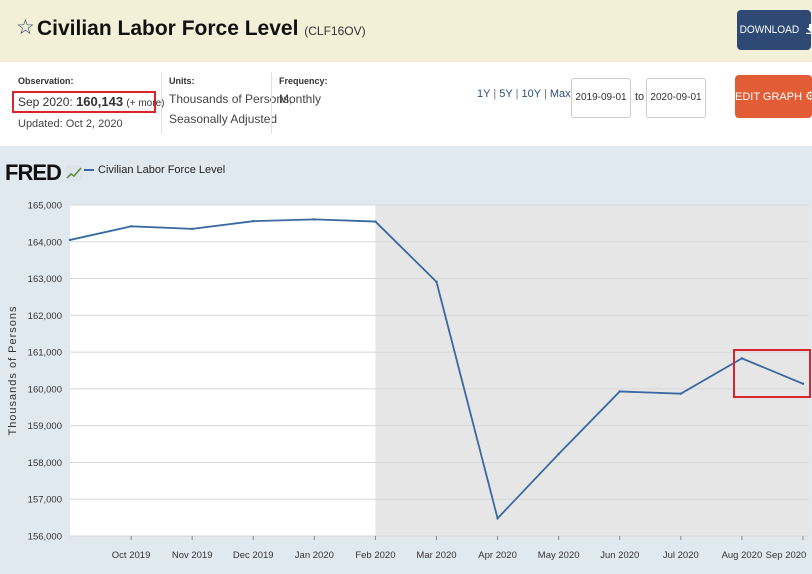 This screenshot has height=574, width=812. Describe the element at coordinates (45, 537) in the screenshot. I see `y-tick-label: 156,000` at that location.